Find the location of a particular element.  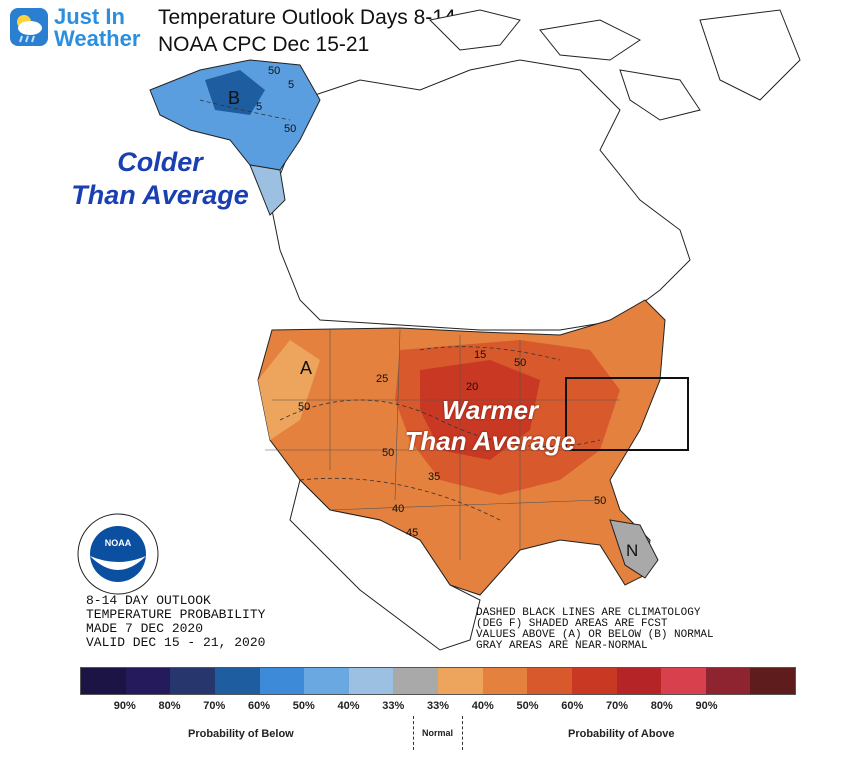

colder-line-2: Than Average is located at coordinates (160, 195).